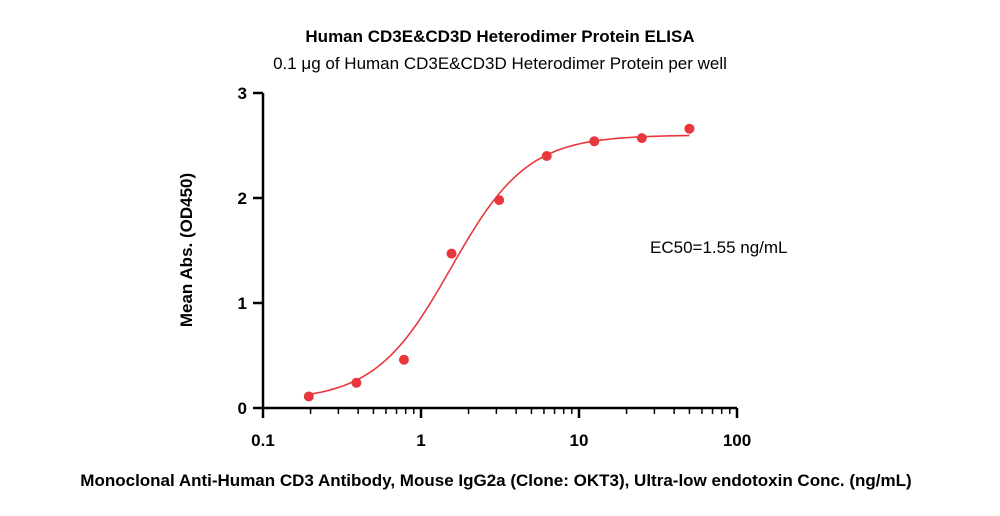  I want to click on ec50-annotation: EC50=1.55 ng/mL, so click(719, 247).